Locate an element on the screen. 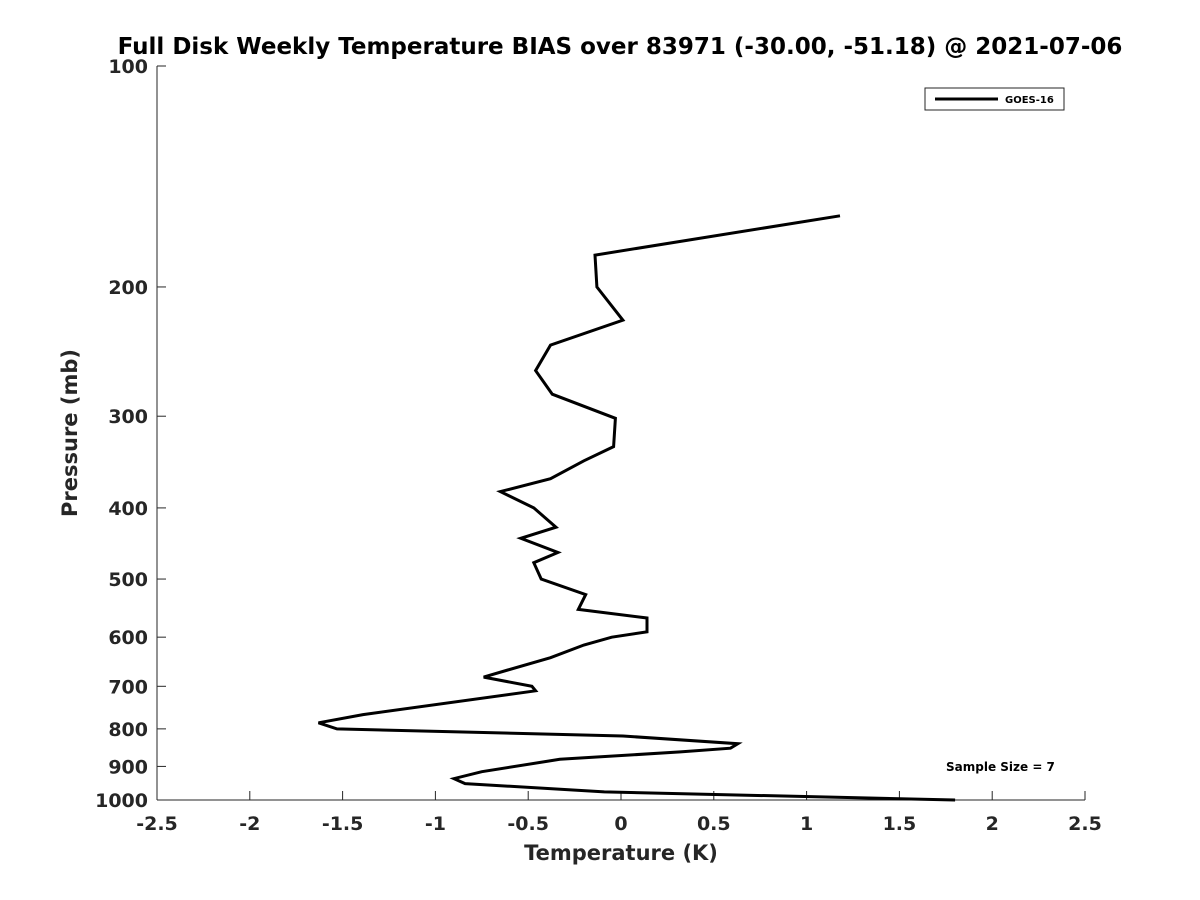 The image size is (1200, 900). x-tick-label: 0 is located at coordinates (620, 824).